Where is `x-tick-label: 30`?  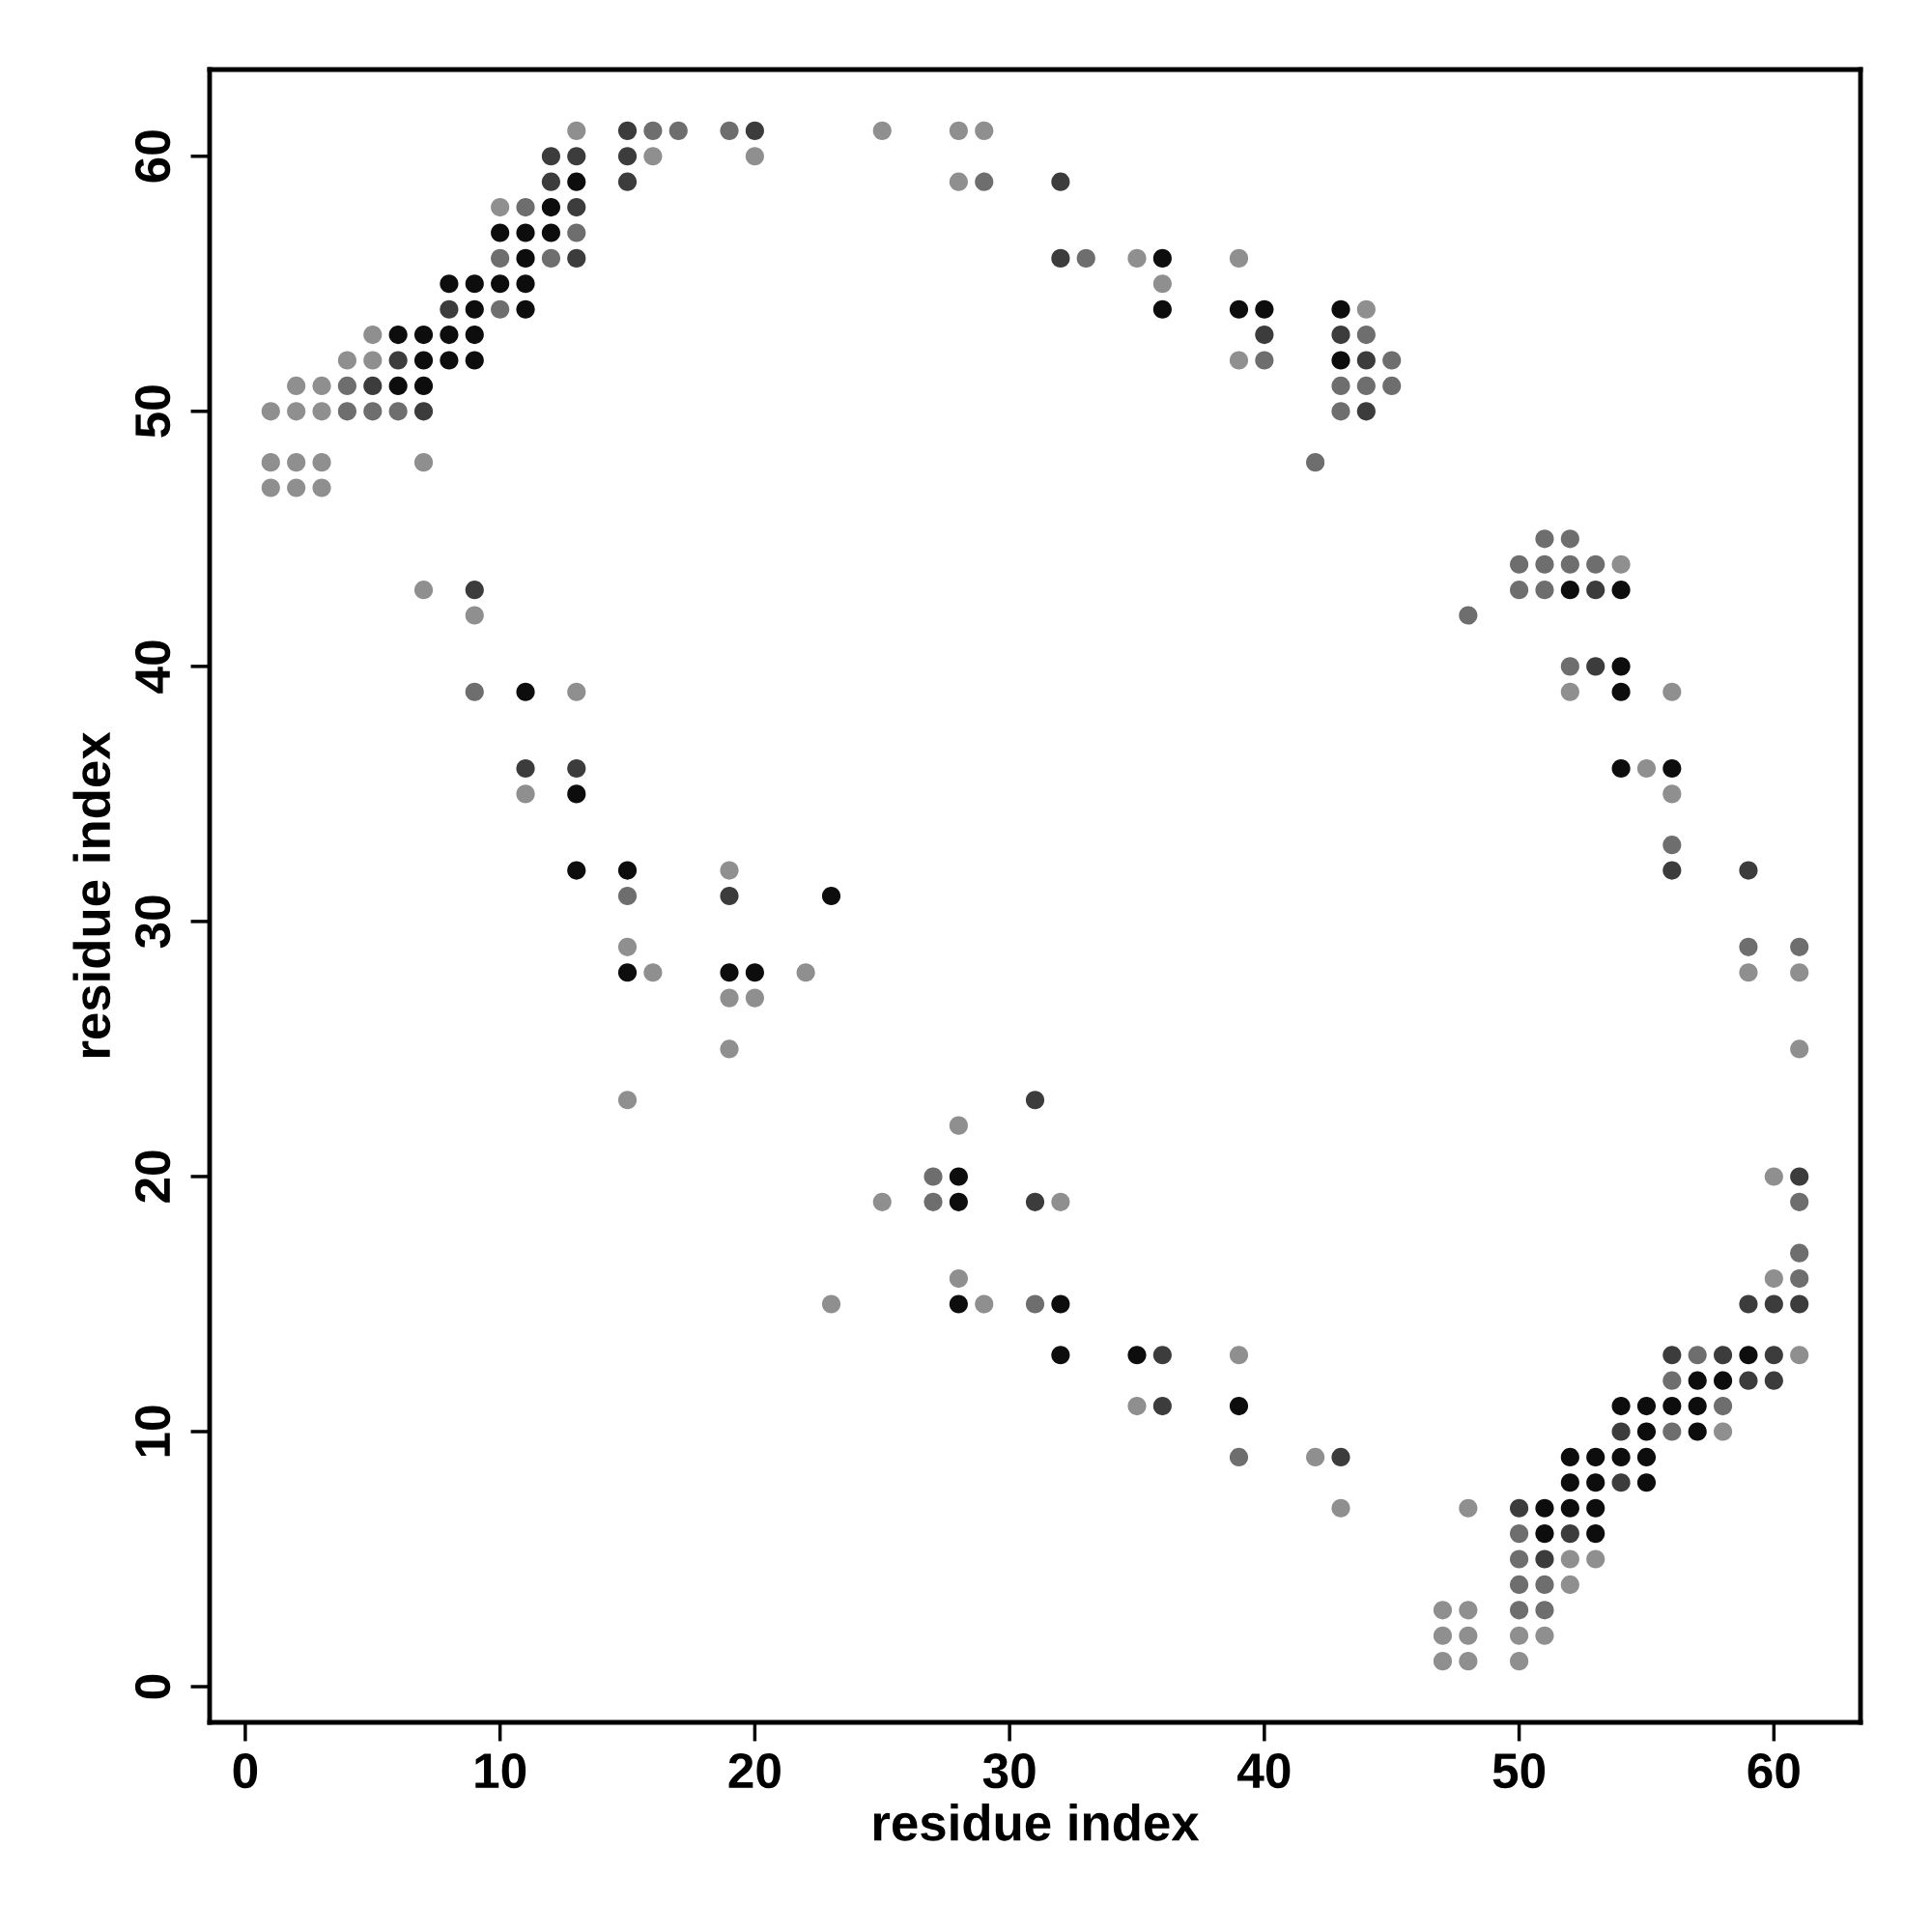
x-tick-label: 30 is located at coordinates (1009, 1770).